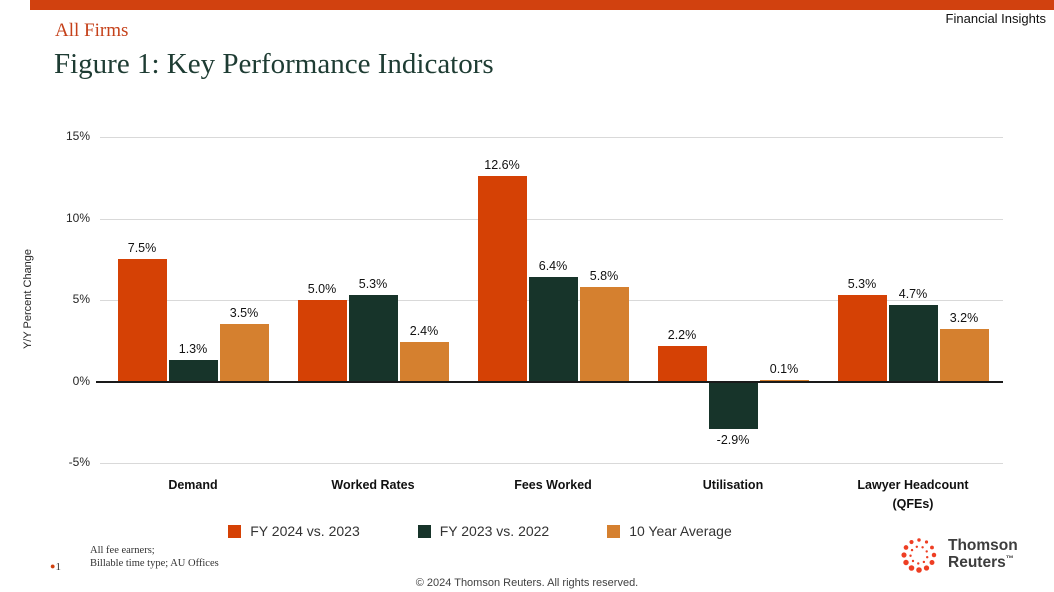 The image size is (1054, 592). Describe the element at coordinates (142, 248) in the screenshot. I see `bar-value-label: 7.5%` at that location.